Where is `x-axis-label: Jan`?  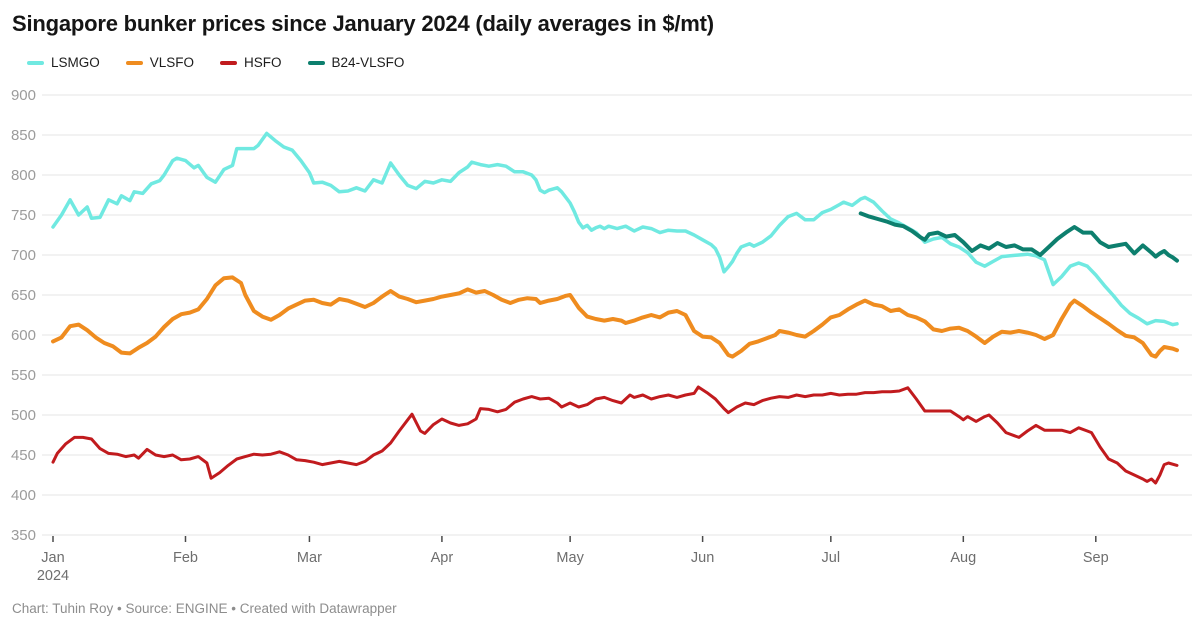
x-axis-label: Jan is located at coordinates (52, 558).